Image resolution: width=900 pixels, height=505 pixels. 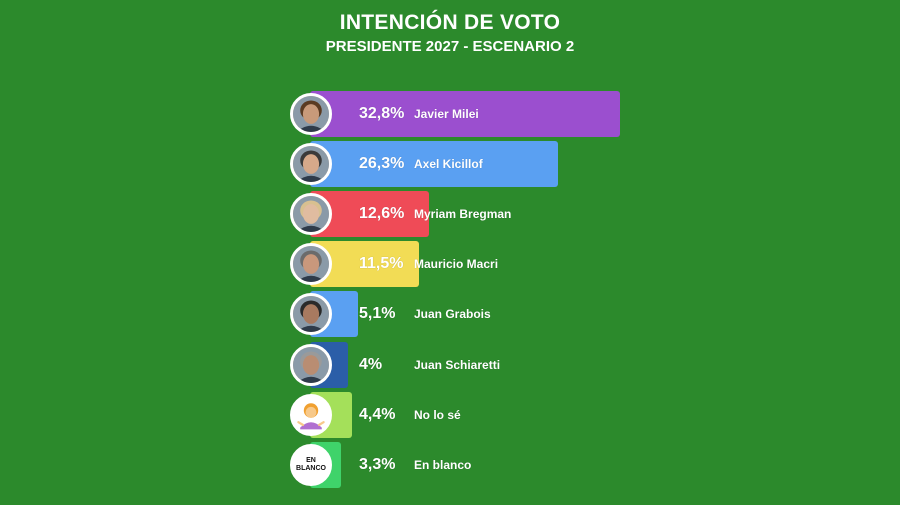 What do you see at coordinates (448, 164) in the screenshot?
I see `category-label: Axel Kicillof` at bounding box center [448, 164].